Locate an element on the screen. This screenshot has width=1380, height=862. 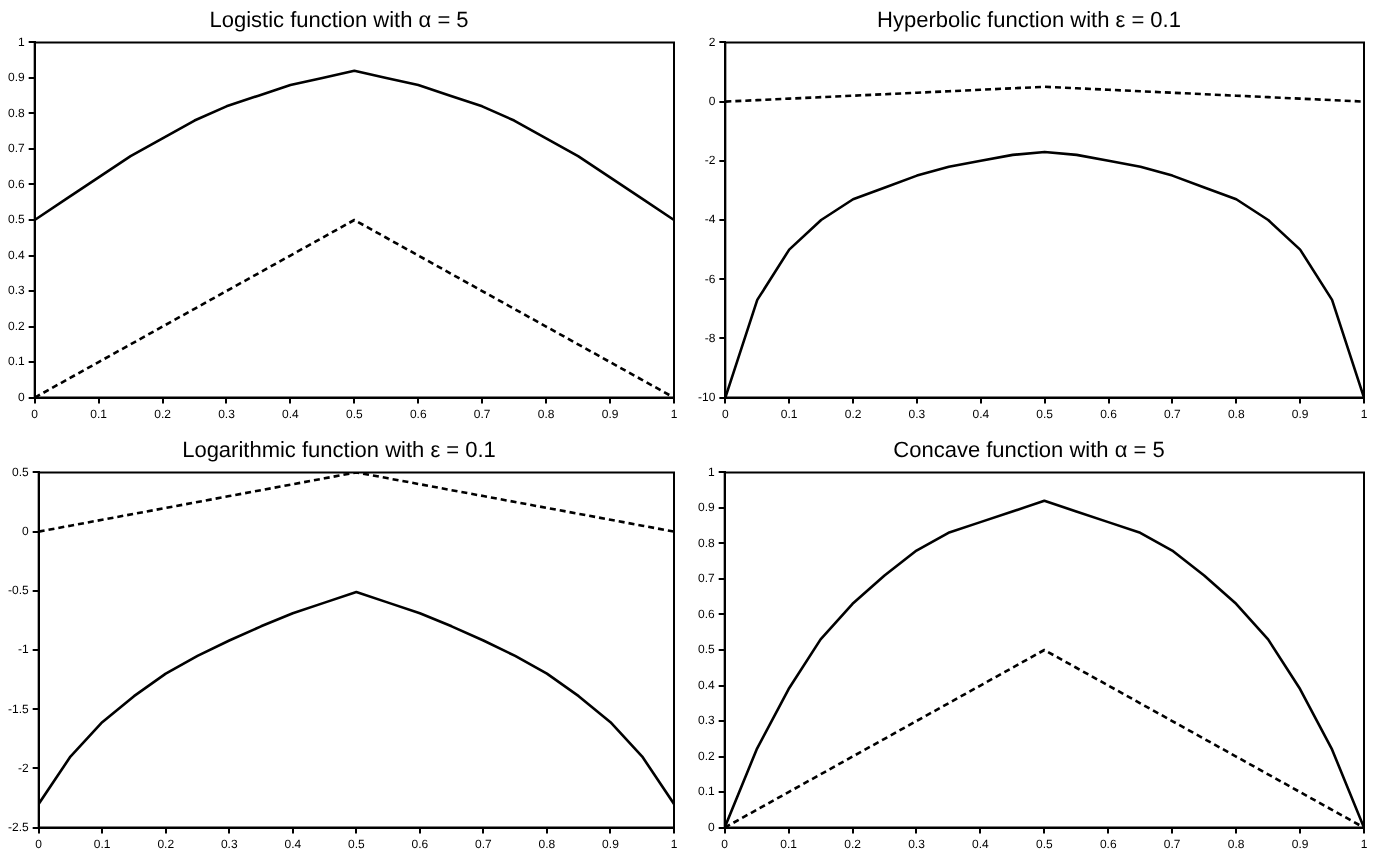
chart-title: Logistic function with α = 5 is located at coordinates (339, 21).